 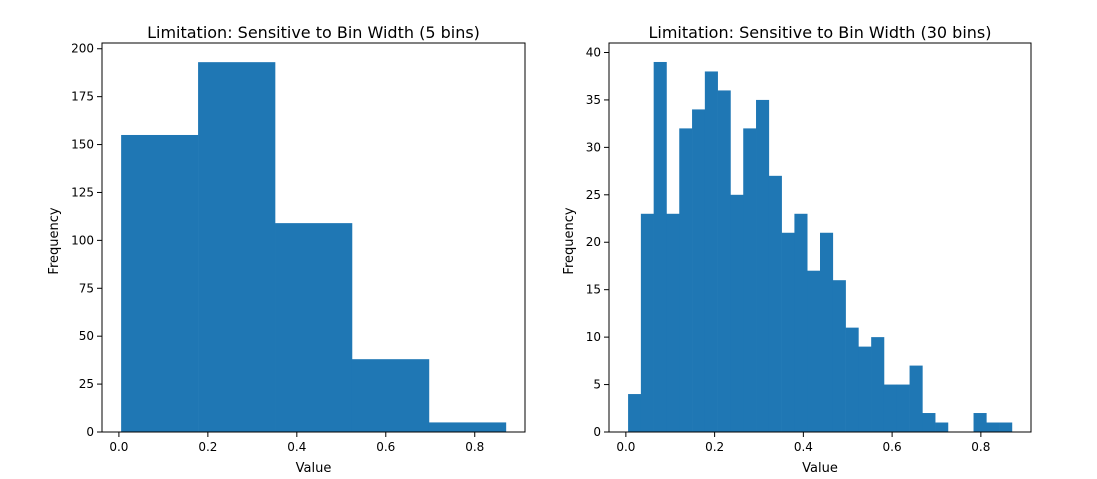 What do you see at coordinates (593, 242) in the screenshot?
I see `y-tick-label: 20` at bounding box center [593, 242].